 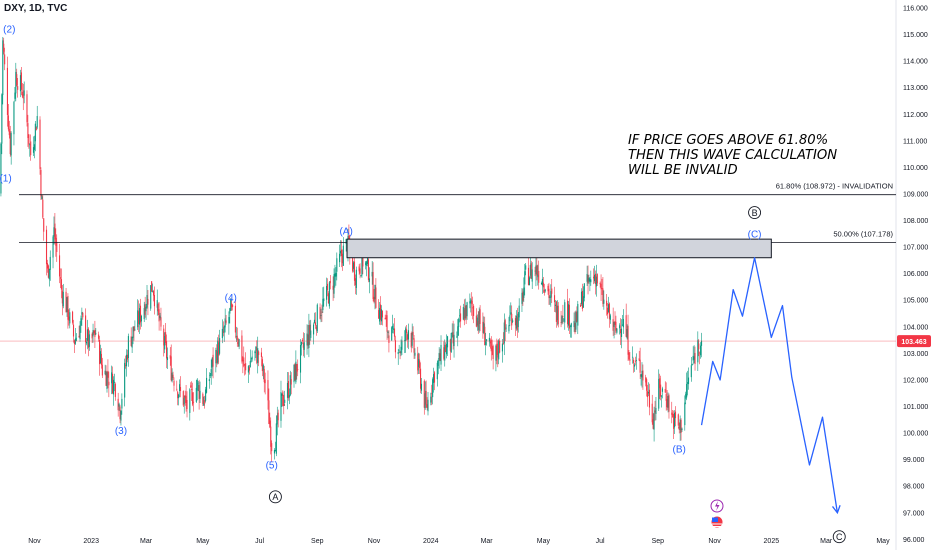 I want to click on note-line-3: WILL BE INVALID, so click(x=683, y=170).